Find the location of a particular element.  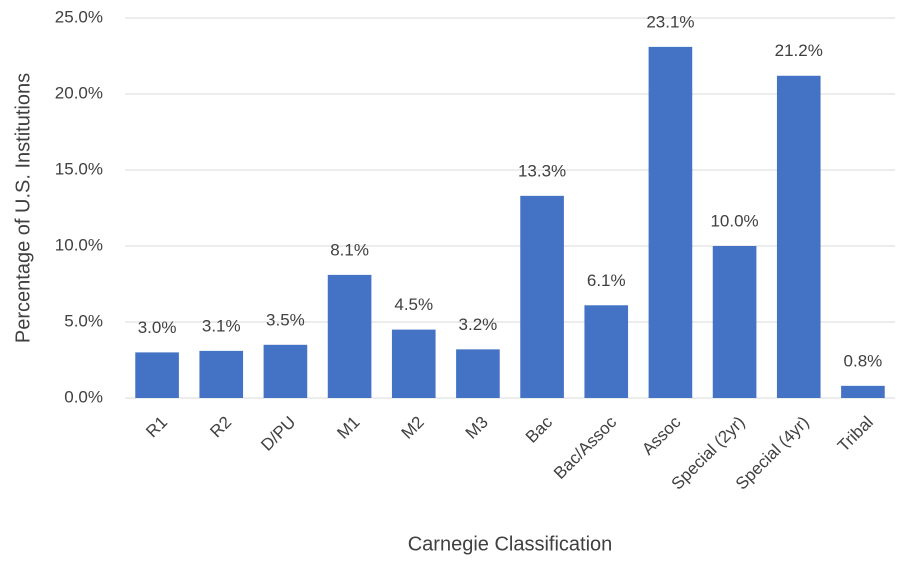

y-tick-label: 0.0% is located at coordinates (83, 396).